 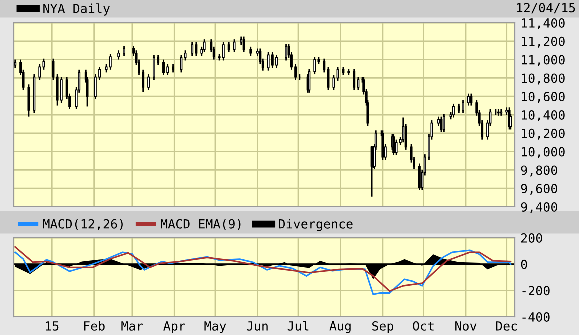 I want to click on legend-label: MACD EMA(9), so click(x=201, y=224).